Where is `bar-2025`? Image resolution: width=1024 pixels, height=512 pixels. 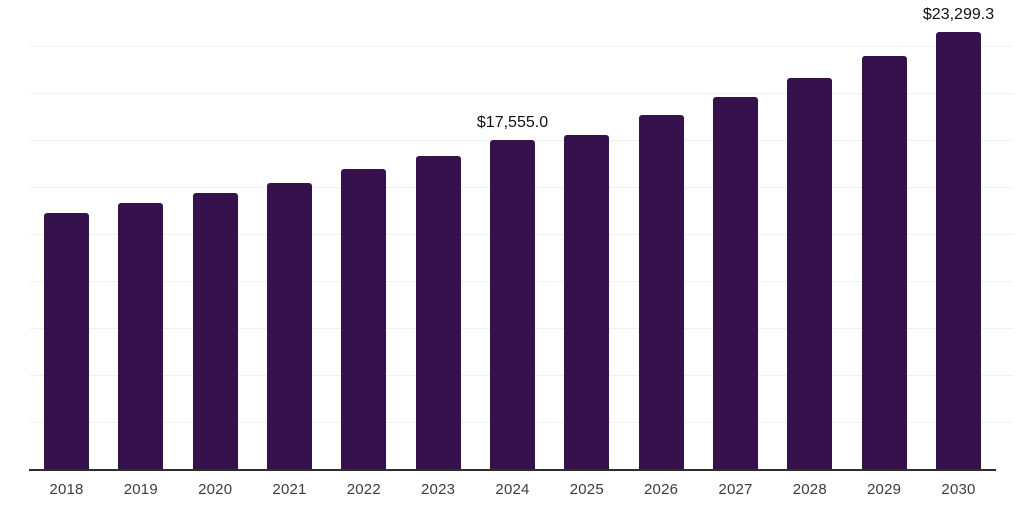
bar-2025 is located at coordinates (587, 302).